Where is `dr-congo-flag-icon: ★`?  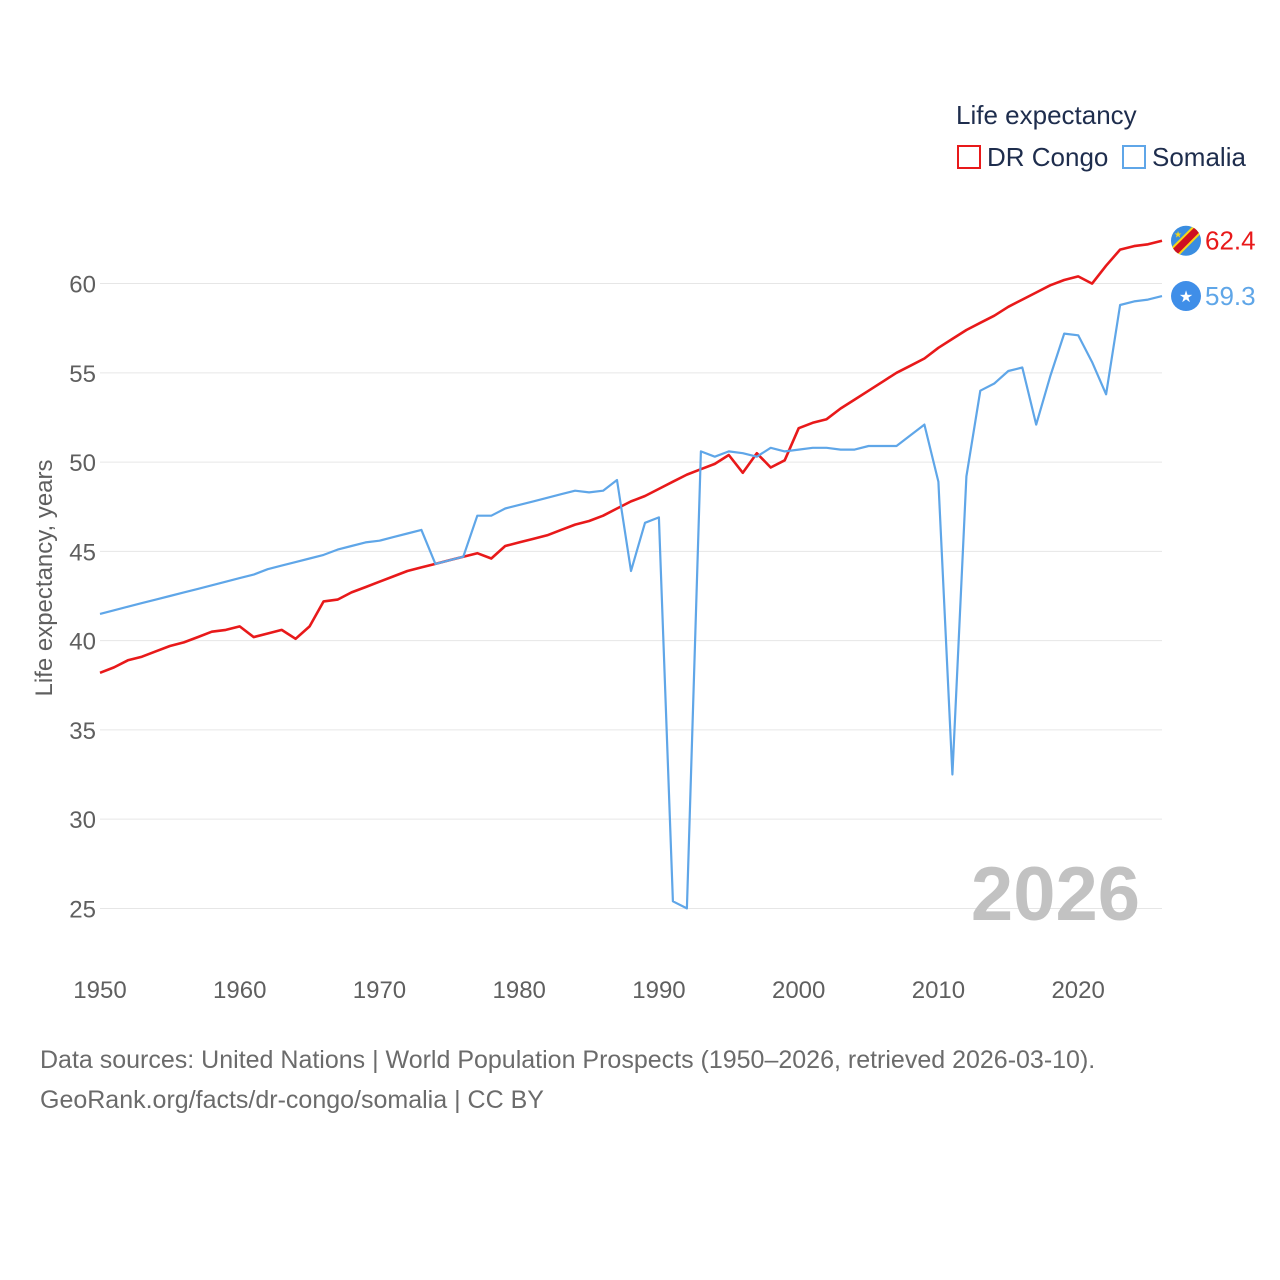
dr-congo-flag-icon: ★ is located at coordinates (1186, 240).